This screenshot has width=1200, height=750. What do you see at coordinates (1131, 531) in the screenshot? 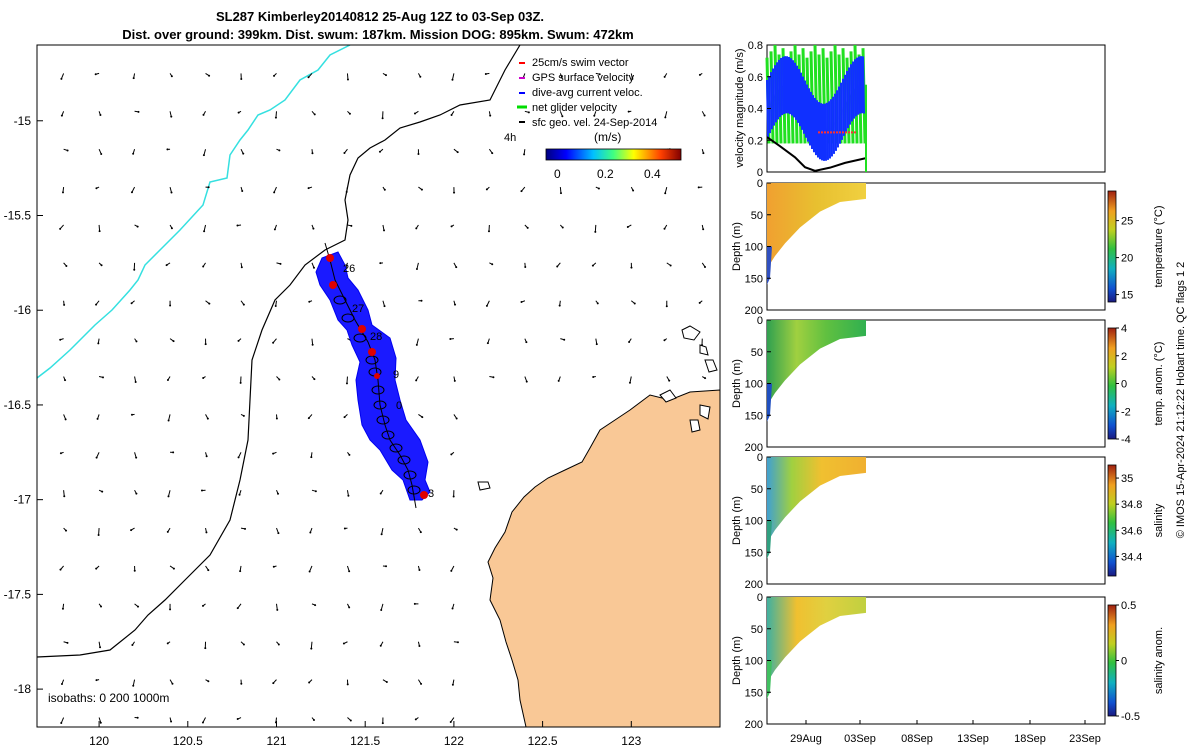
I see `colorbar-tick-label: 34.6` at bounding box center [1131, 531].